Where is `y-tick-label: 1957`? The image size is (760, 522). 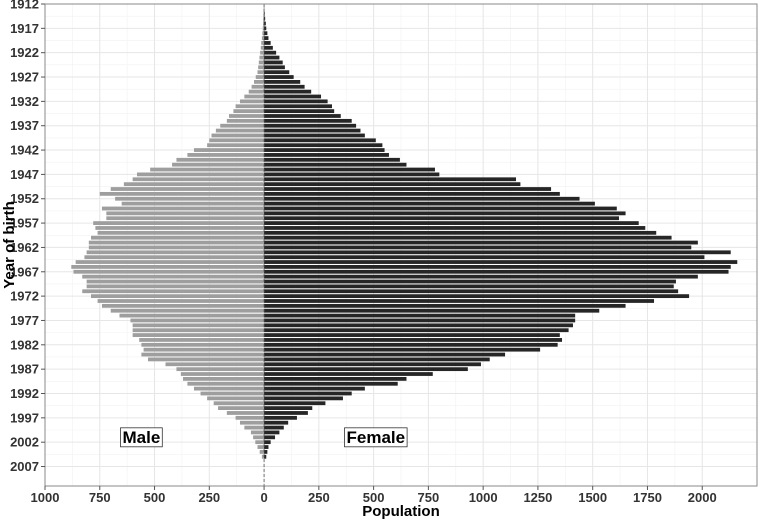
y-tick-label: 1957 is located at coordinates (24, 223).